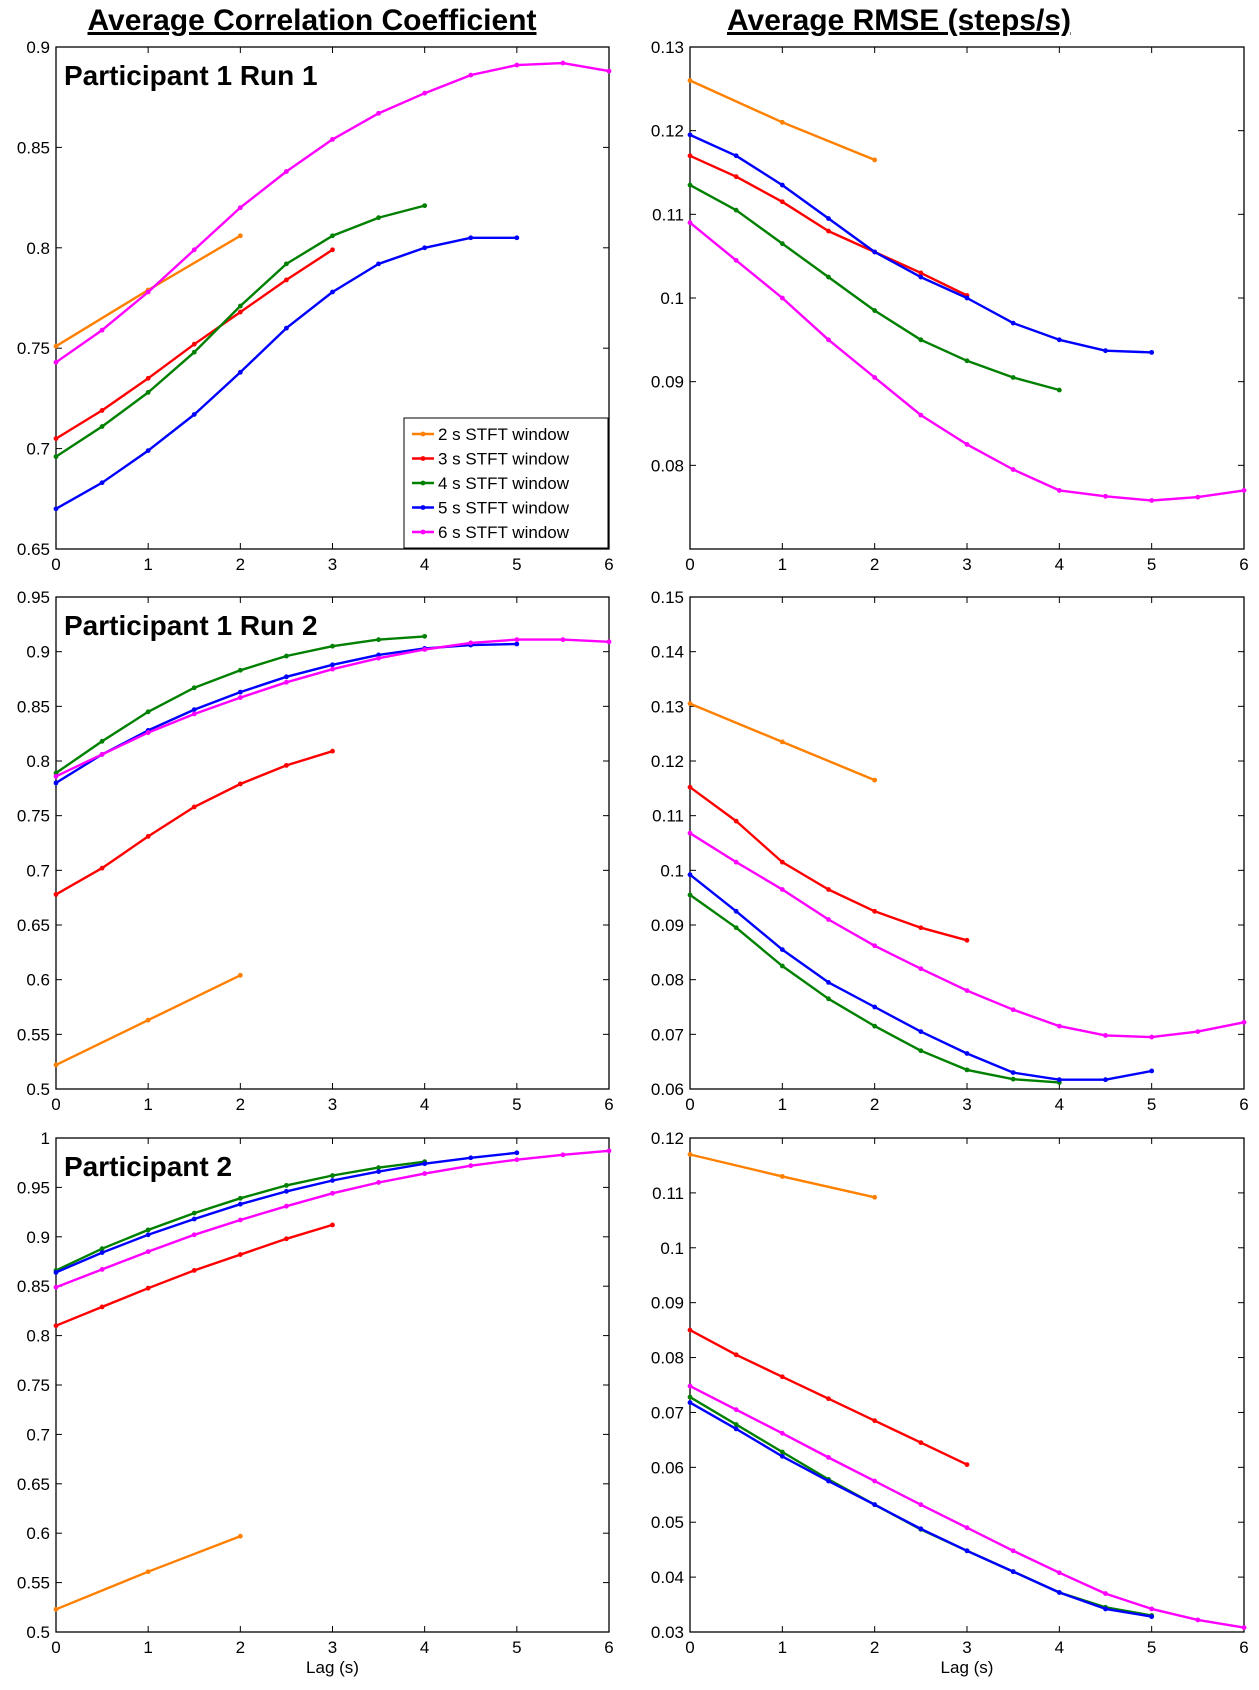  Describe the element at coordinates (332, 1219) in the screenshot. I see `series-6s` at that location.